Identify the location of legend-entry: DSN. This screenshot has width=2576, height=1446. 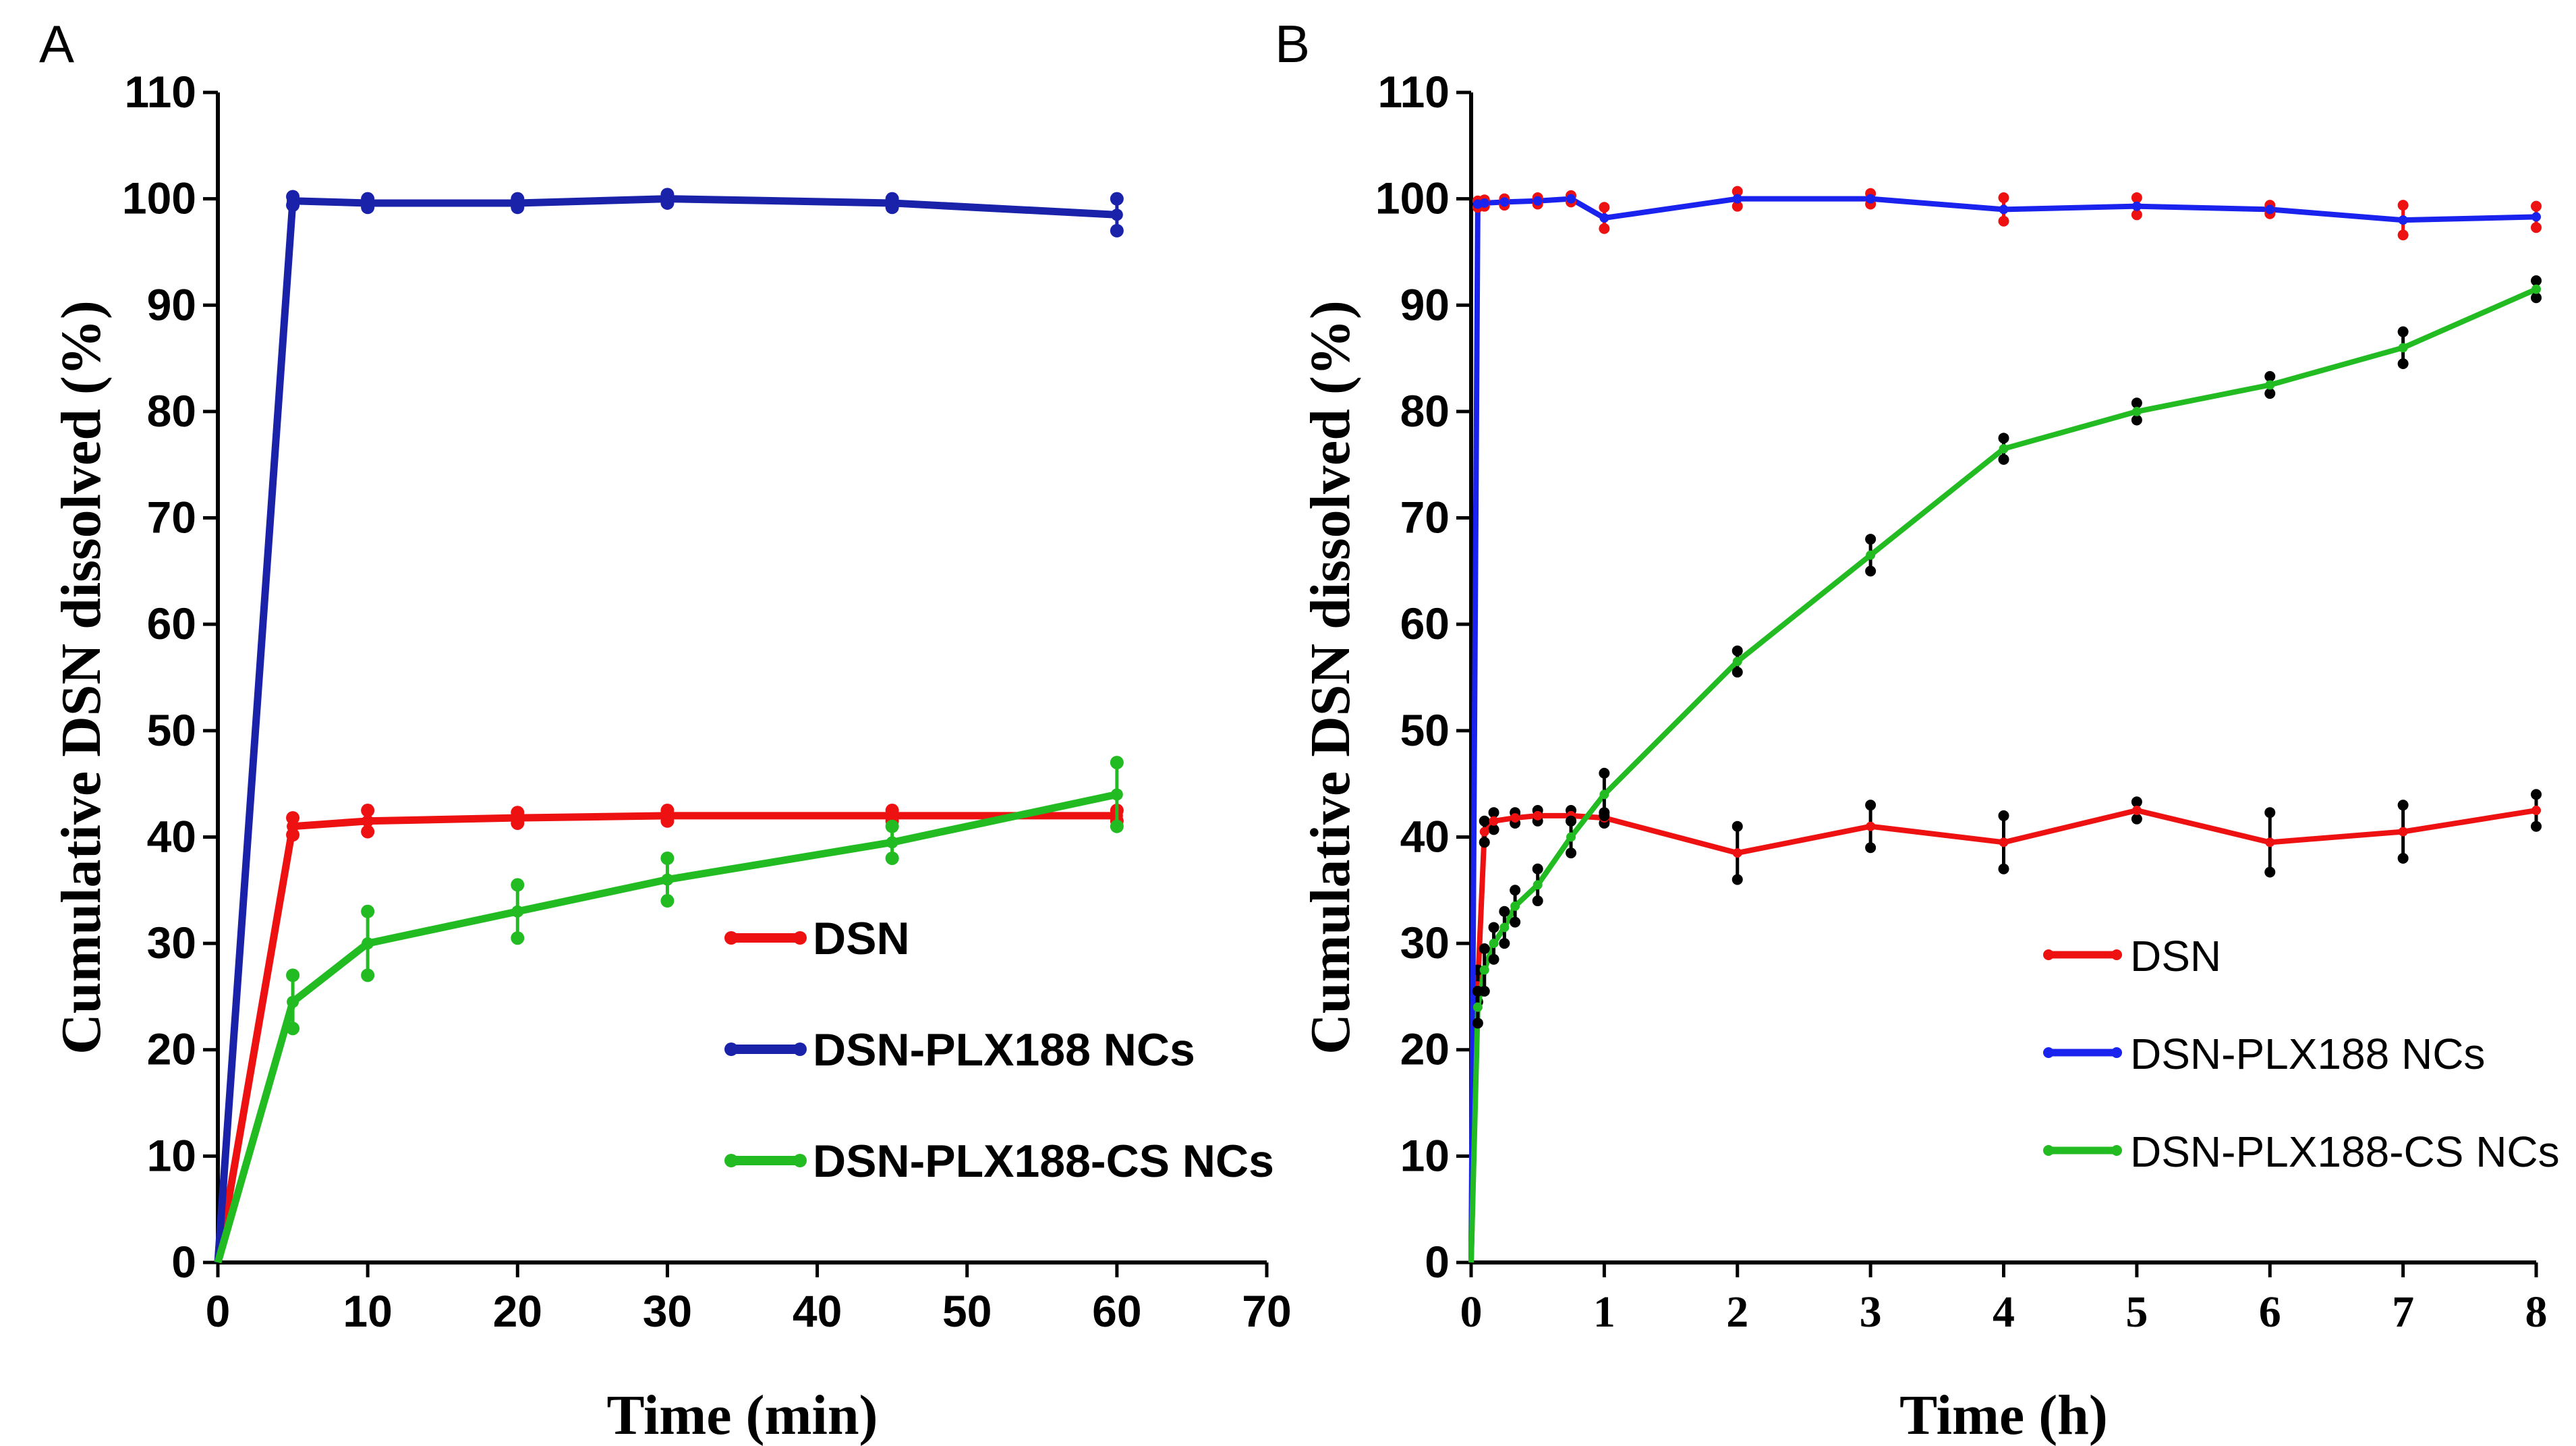
(817, 939).